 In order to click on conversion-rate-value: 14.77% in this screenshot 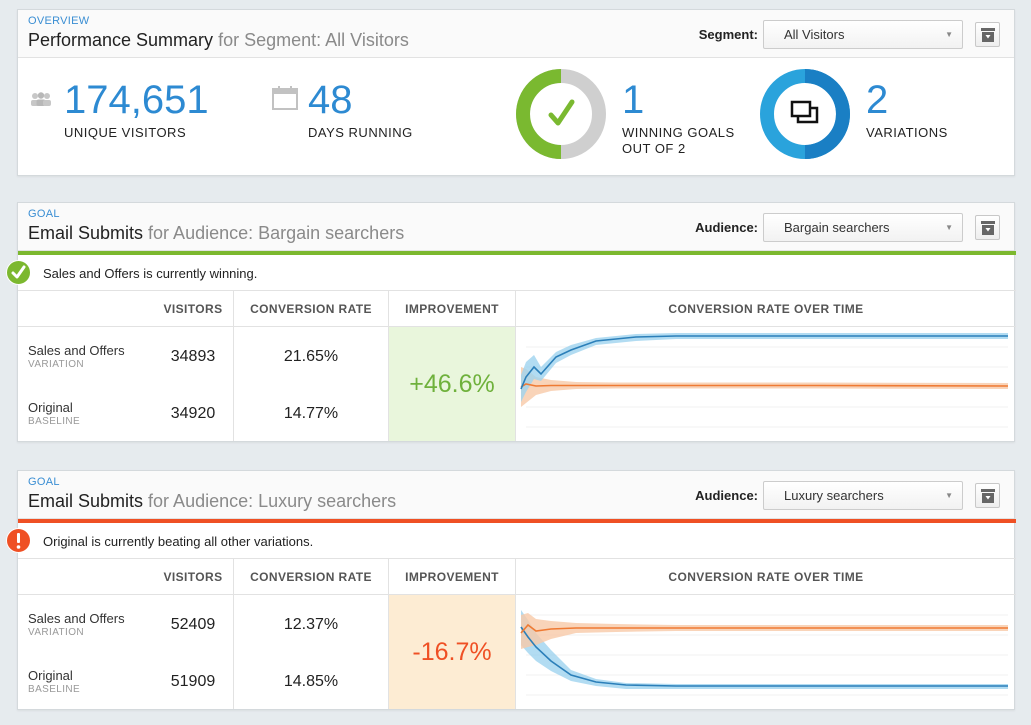, I will do `click(311, 413)`.